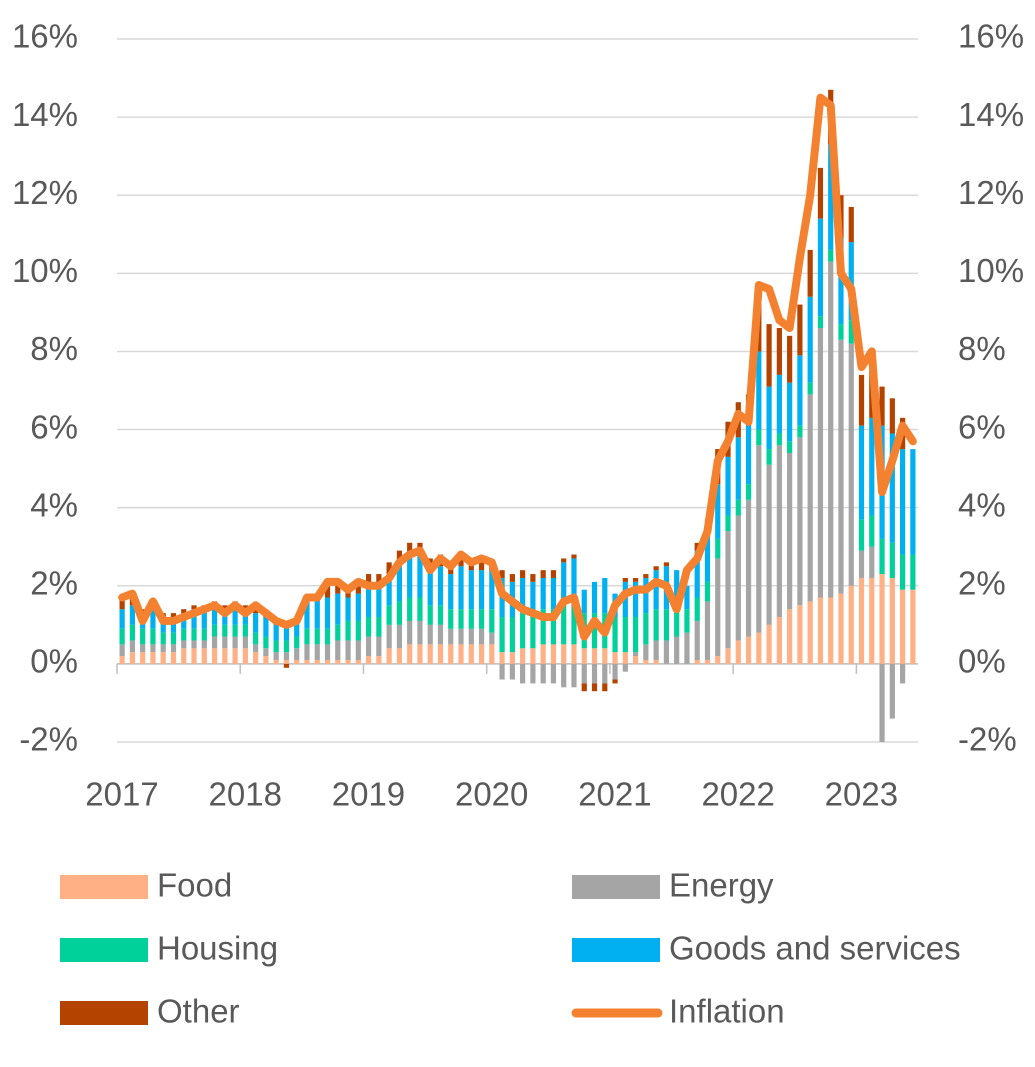  What do you see at coordinates (991, 36) in the screenshot?
I see `y2-tick-label: 16%` at bounding box center [991, 36].